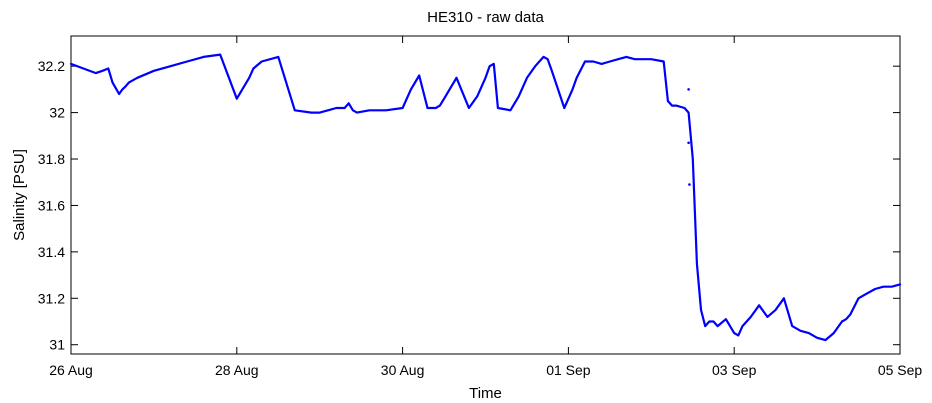  Describe the element at coordinates (19, 195) in the screenshot. I see `y-axis-title: Salinity [PSU]` at that location.